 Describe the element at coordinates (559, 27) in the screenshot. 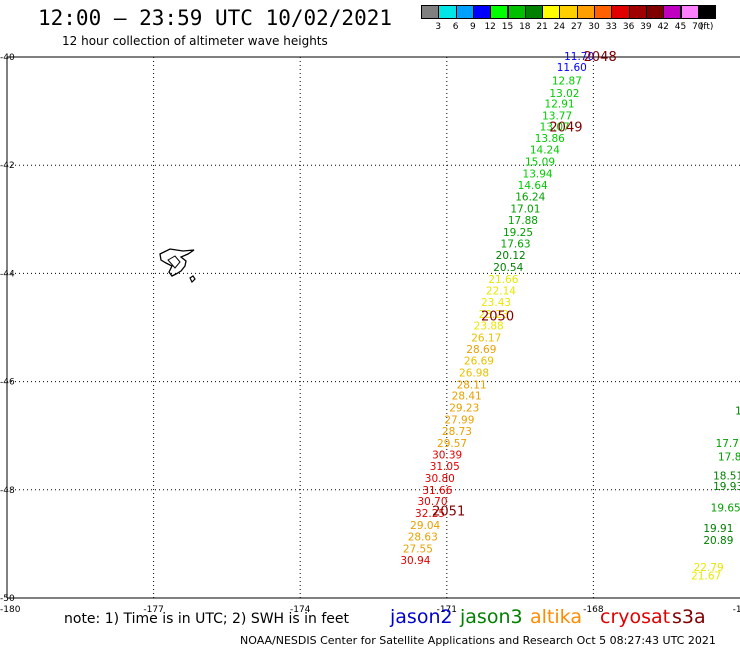

I see `scale-label: 24` at that location.